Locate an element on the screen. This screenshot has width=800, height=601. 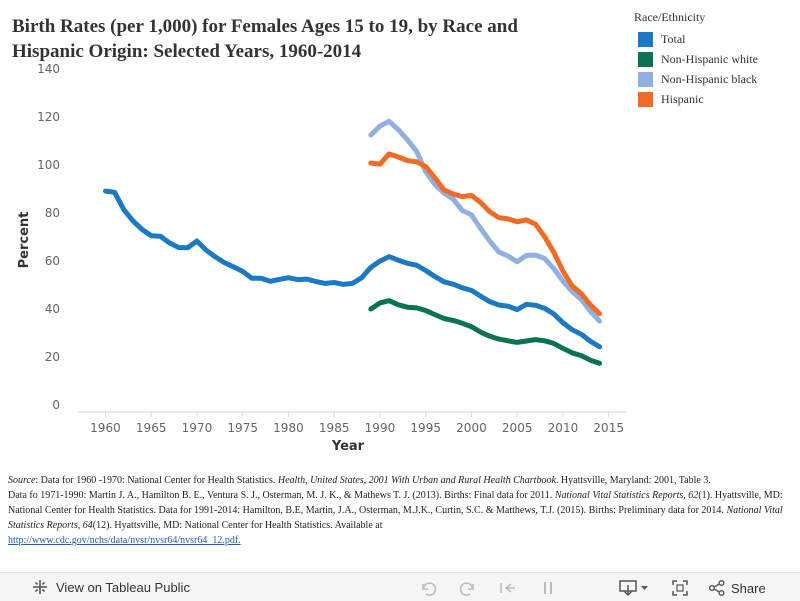
undo-icon is located at coordinates (429, 589).